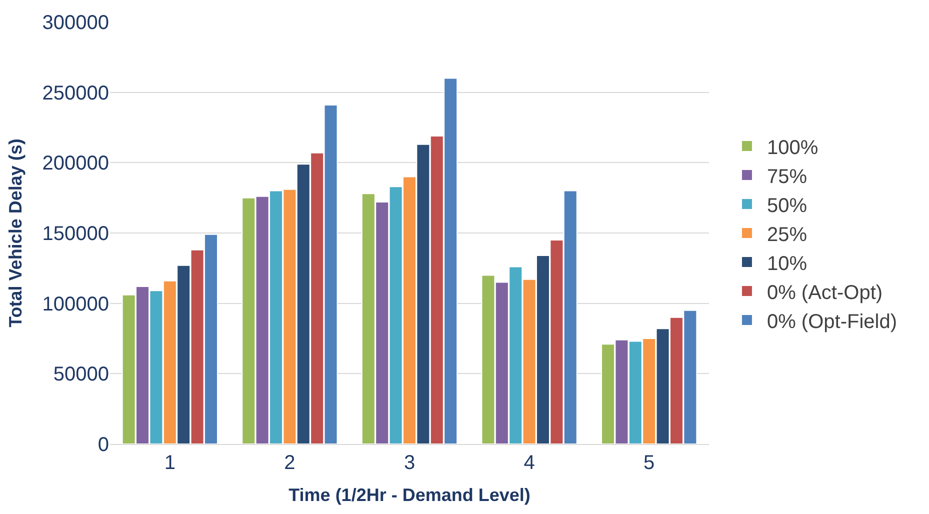 This screenshot has width=929, height=514. Describe the element at coordinates (824, 293) in the screenshot. I see `legend-label: 0% (Act-Opt)` at that location.